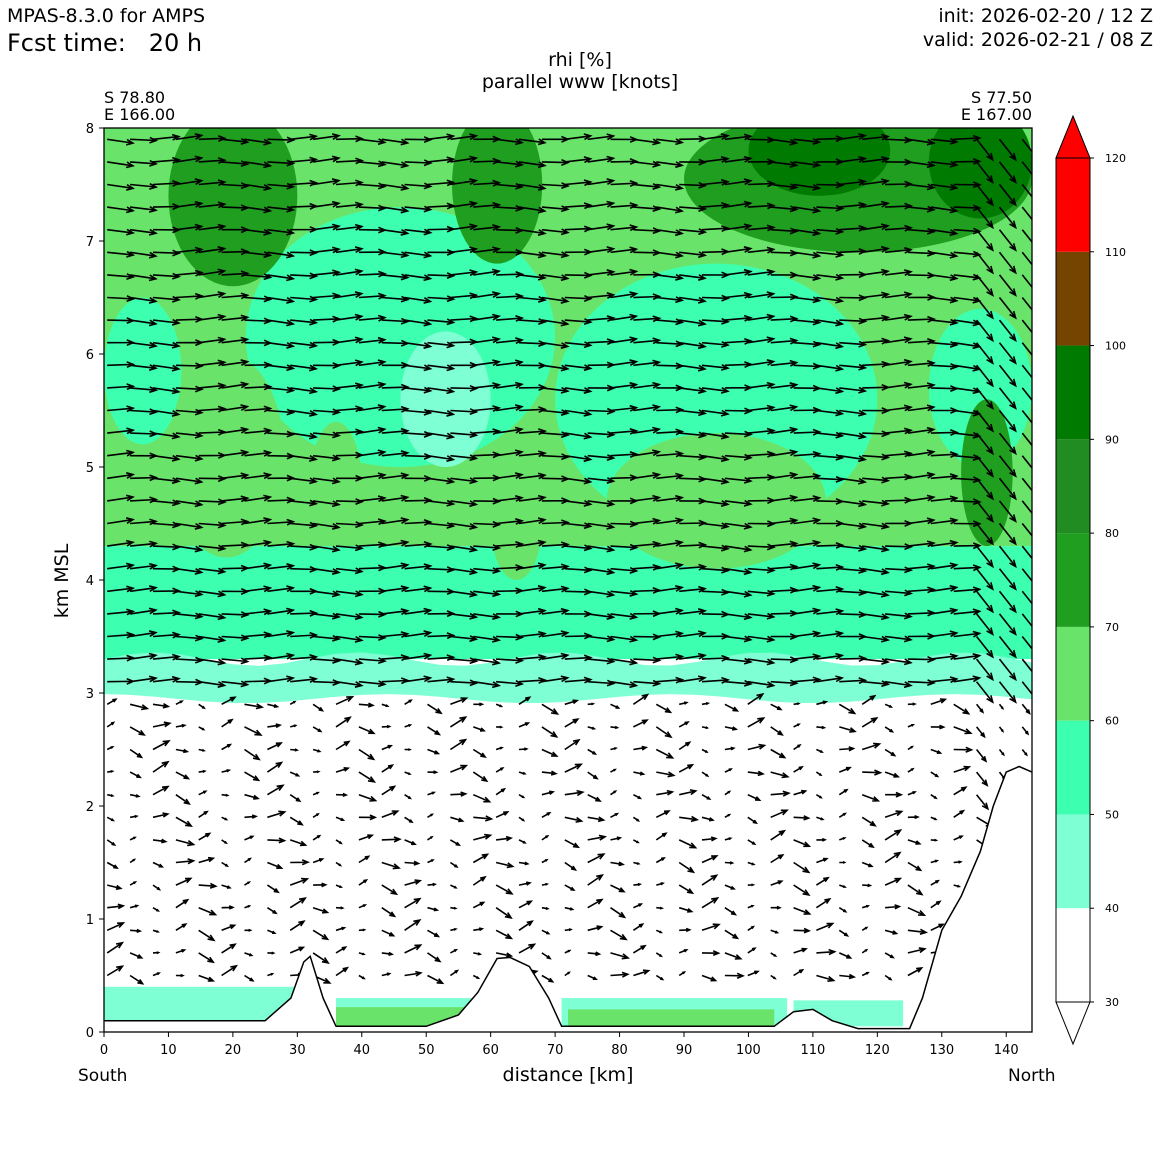 The height and width of the screenshot is (1160, 1160). Describe the element at coordinates (103, 1076) in the screenshot. I see `left-end-label: South` at that location.